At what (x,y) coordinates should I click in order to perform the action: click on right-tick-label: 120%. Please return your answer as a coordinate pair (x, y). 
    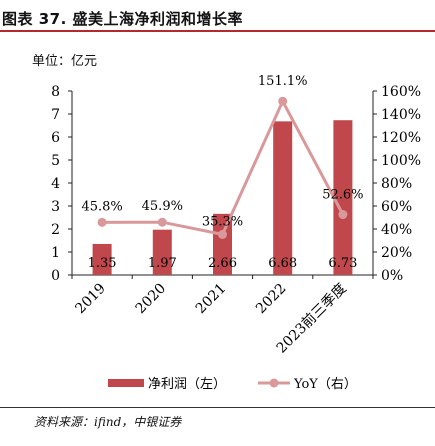
    Looking at the image, I should click on (401, 138).